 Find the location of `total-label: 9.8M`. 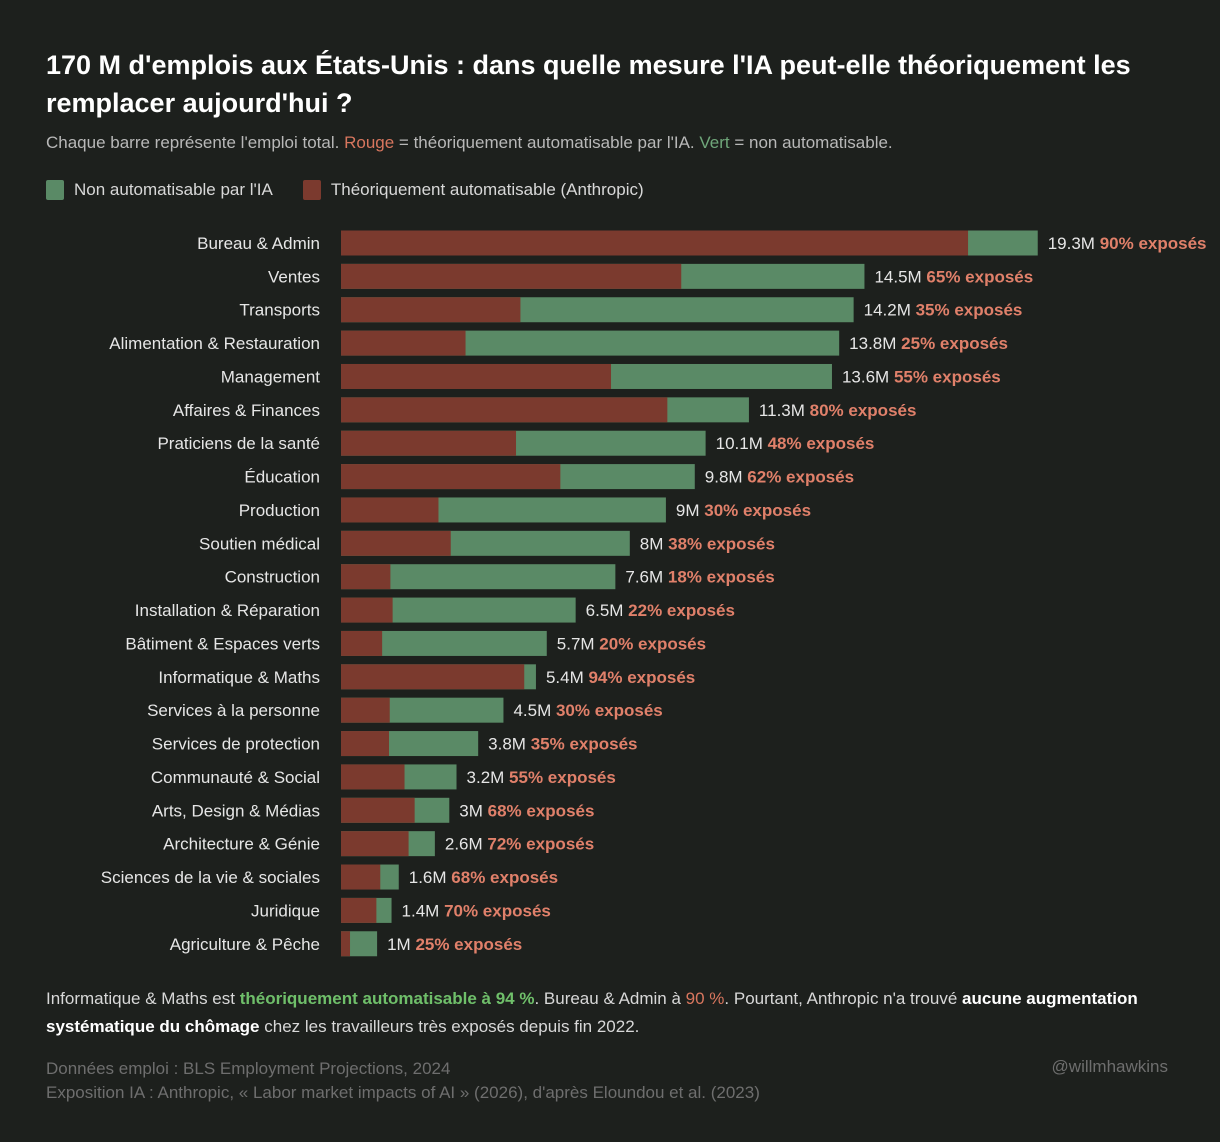

total-label: 9.8M is located at coordinates (726, 477).